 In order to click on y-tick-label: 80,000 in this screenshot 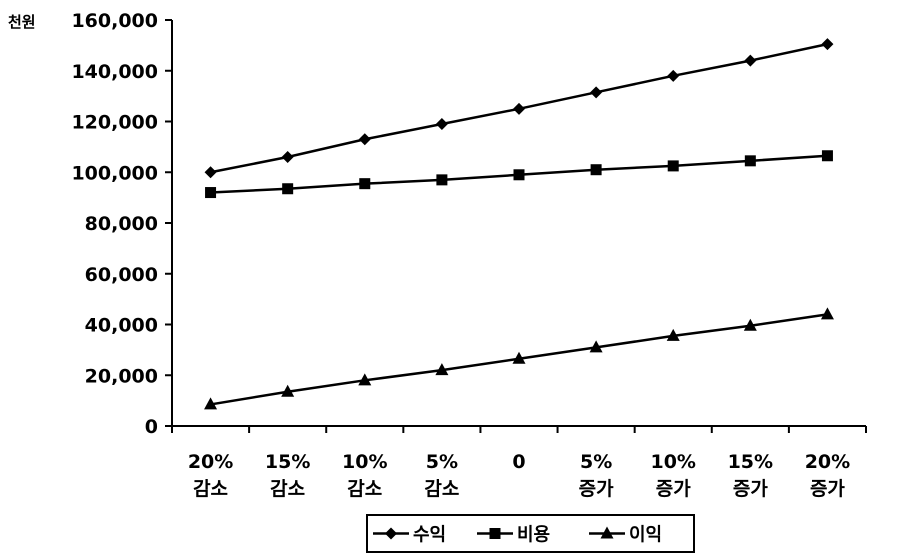, I will do `click(121, 224)`.